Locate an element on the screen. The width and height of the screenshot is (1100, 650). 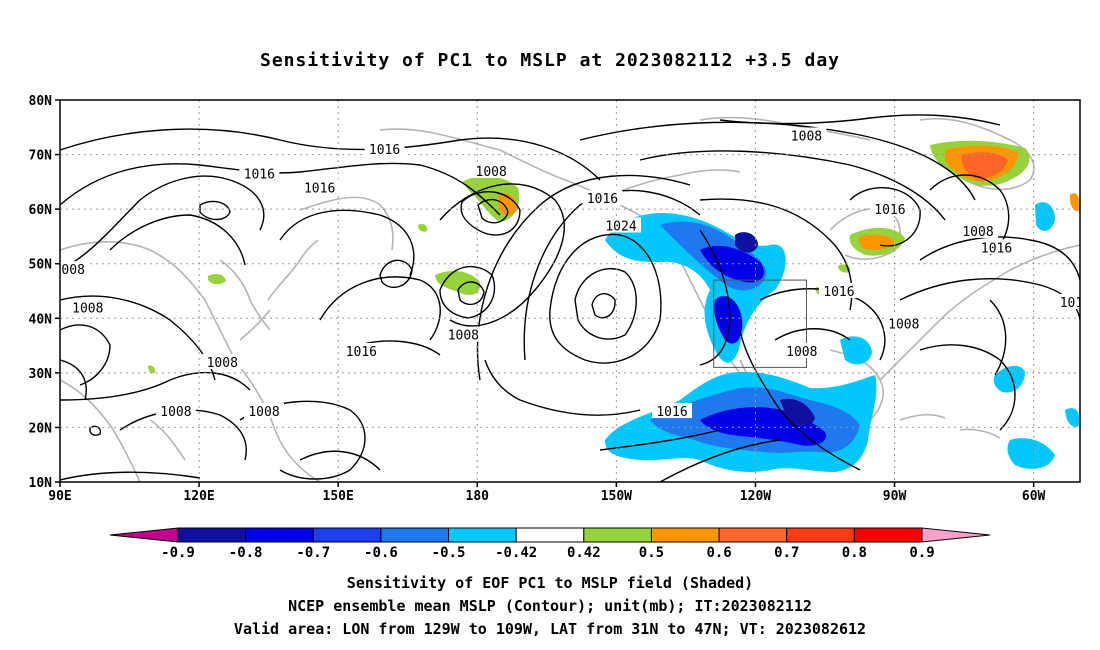
lon-tick-label: 150W is located at coordinates (616, 496).